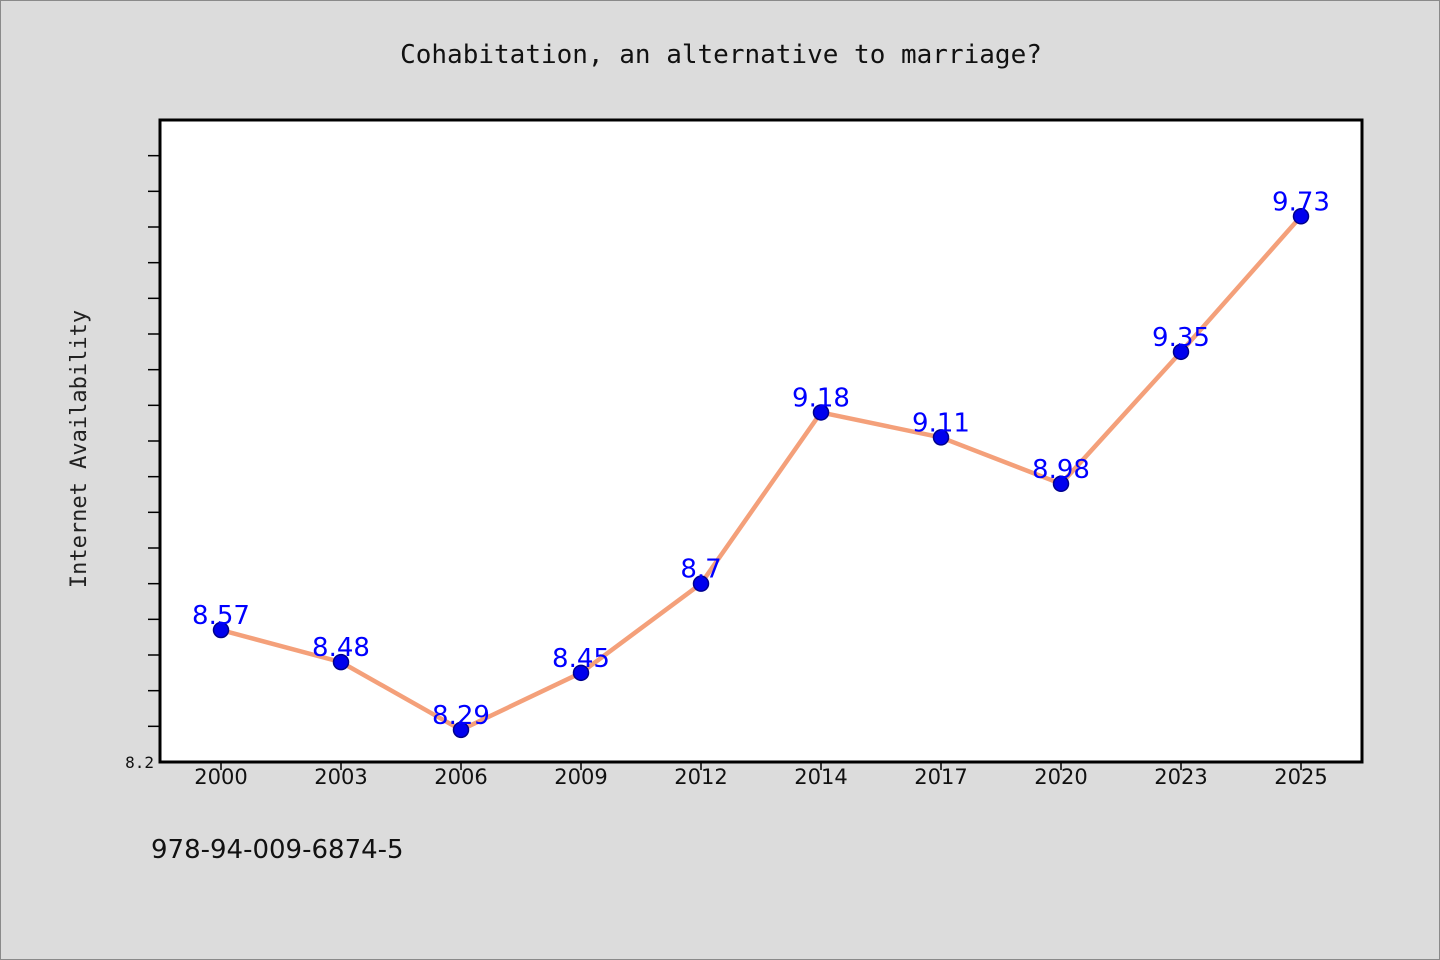 The width and height of the screenshot is (1440, 960). I want to click on x-tick-label: 2014, so click(820, 777).